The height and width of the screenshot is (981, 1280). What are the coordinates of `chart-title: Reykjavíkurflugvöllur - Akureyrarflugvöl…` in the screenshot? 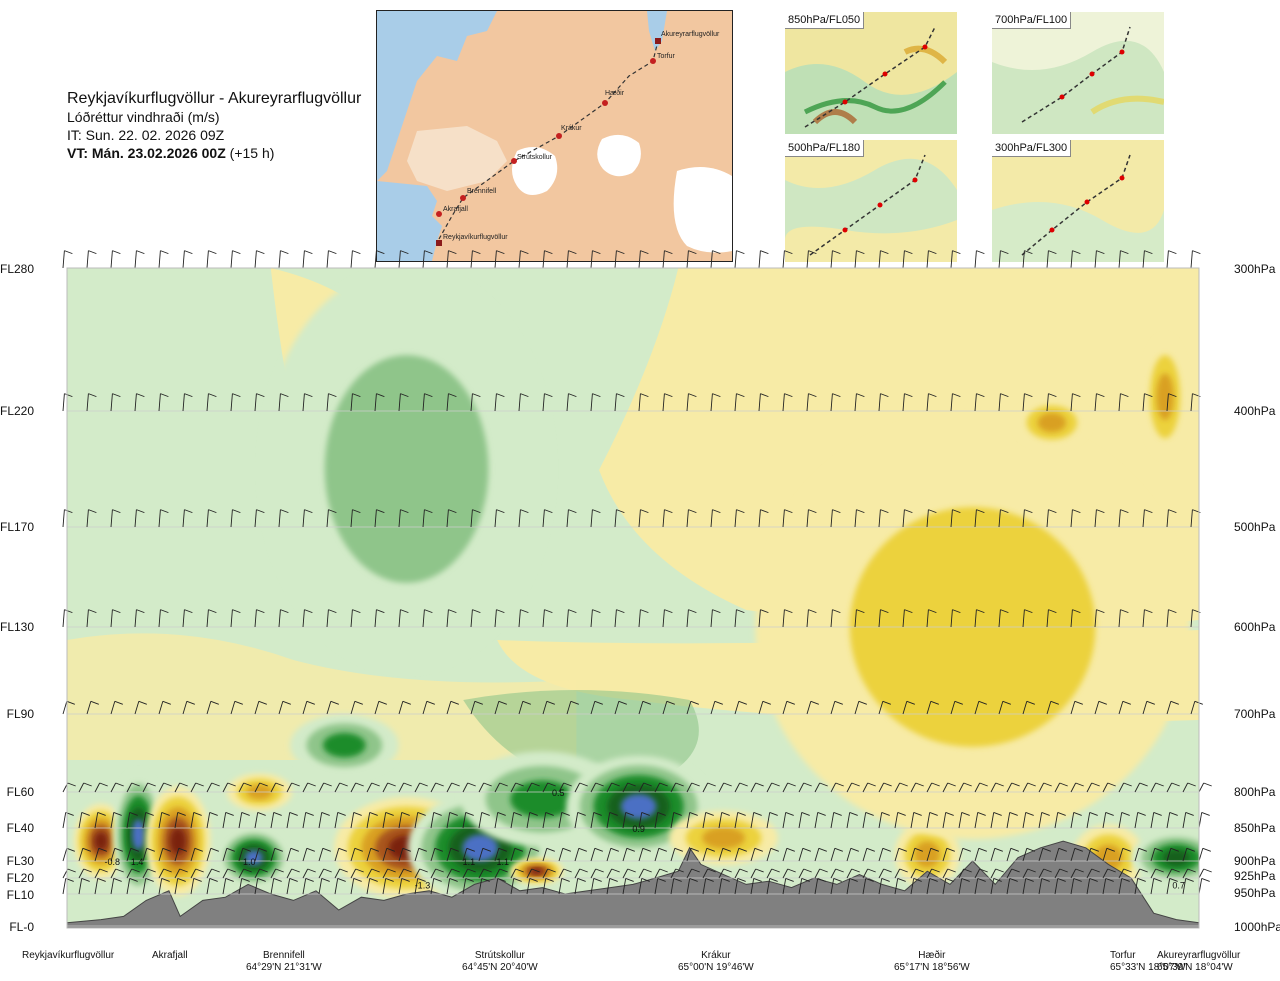 It's located at (214, 98).